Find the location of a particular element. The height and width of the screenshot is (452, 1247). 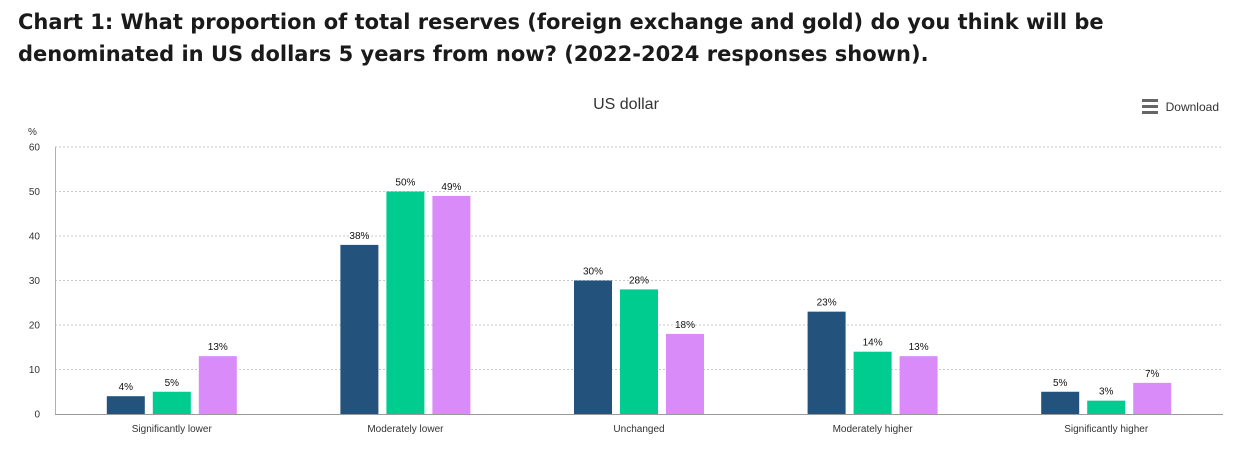

x-category-label: Moderately higher is located at coordinates (873, 429).